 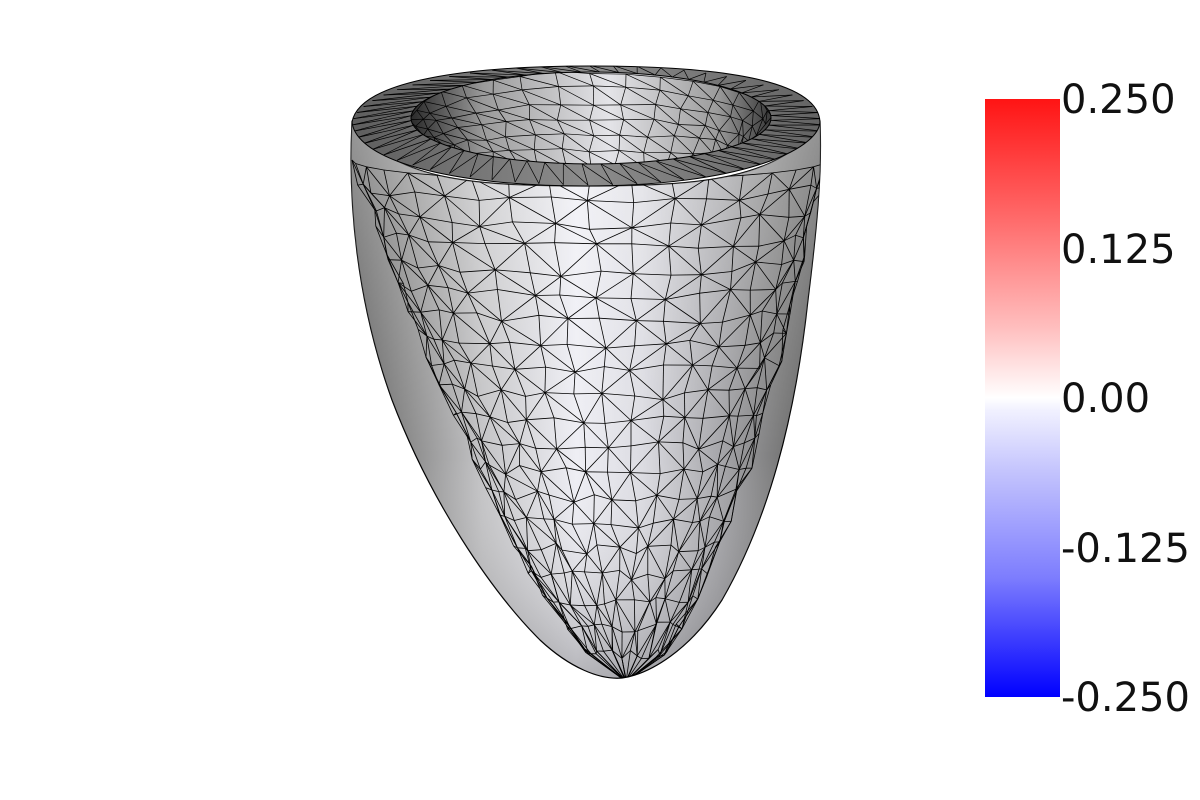 What do you see at coordinates (1125, 549) in the screenshot?
I see `colorbar-tick-lower: -0.125` at bounding box center [1125, 549].